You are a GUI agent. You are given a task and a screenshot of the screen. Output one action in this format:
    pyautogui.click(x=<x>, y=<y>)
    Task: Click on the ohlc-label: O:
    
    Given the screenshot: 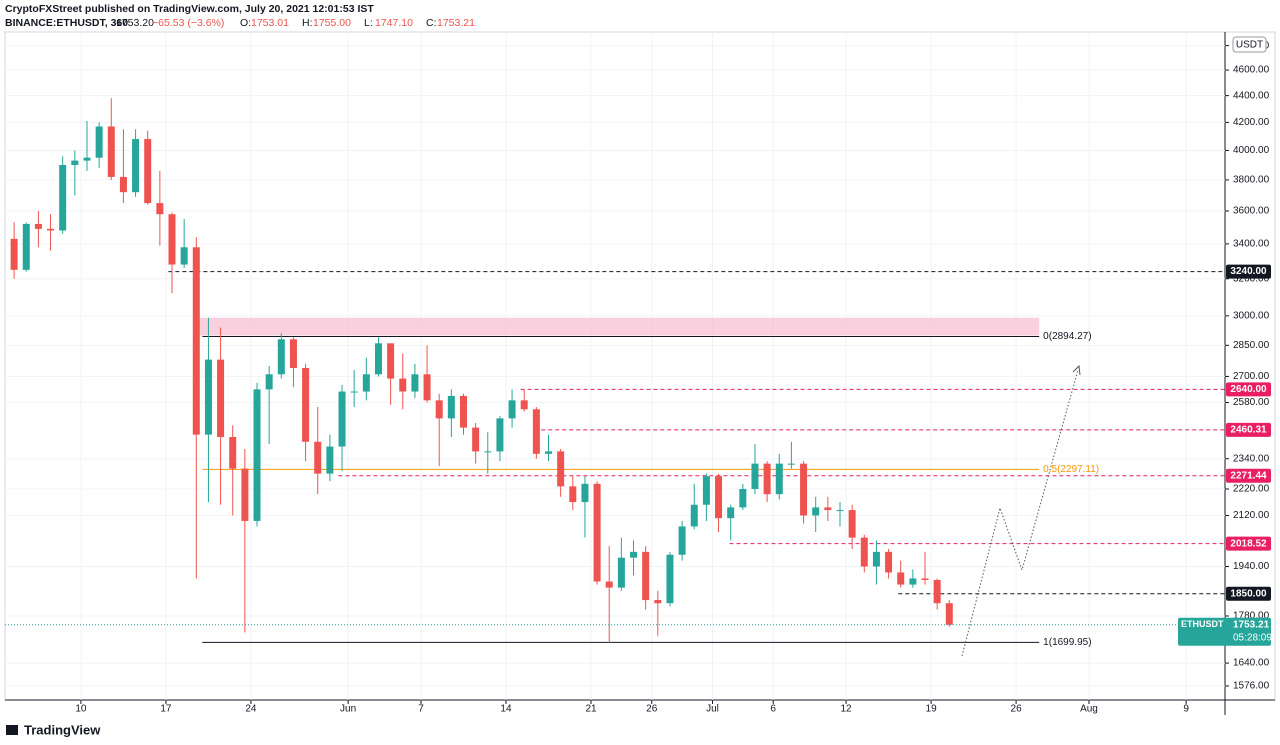 What is the action you would take?
    pyautogui.click(x=245, y=23)
    